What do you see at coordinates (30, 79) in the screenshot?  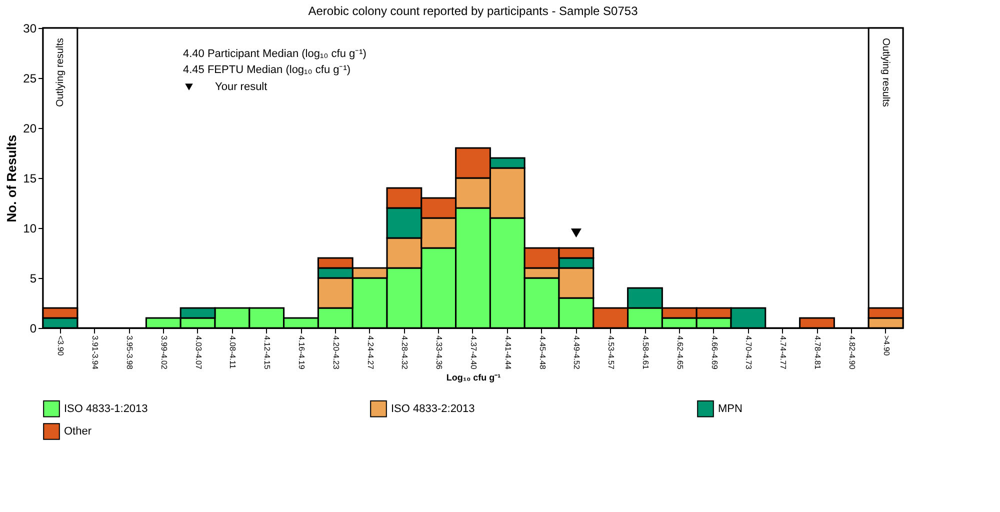 I see `y-tick-label: 25` at bounding box center [30, 79].